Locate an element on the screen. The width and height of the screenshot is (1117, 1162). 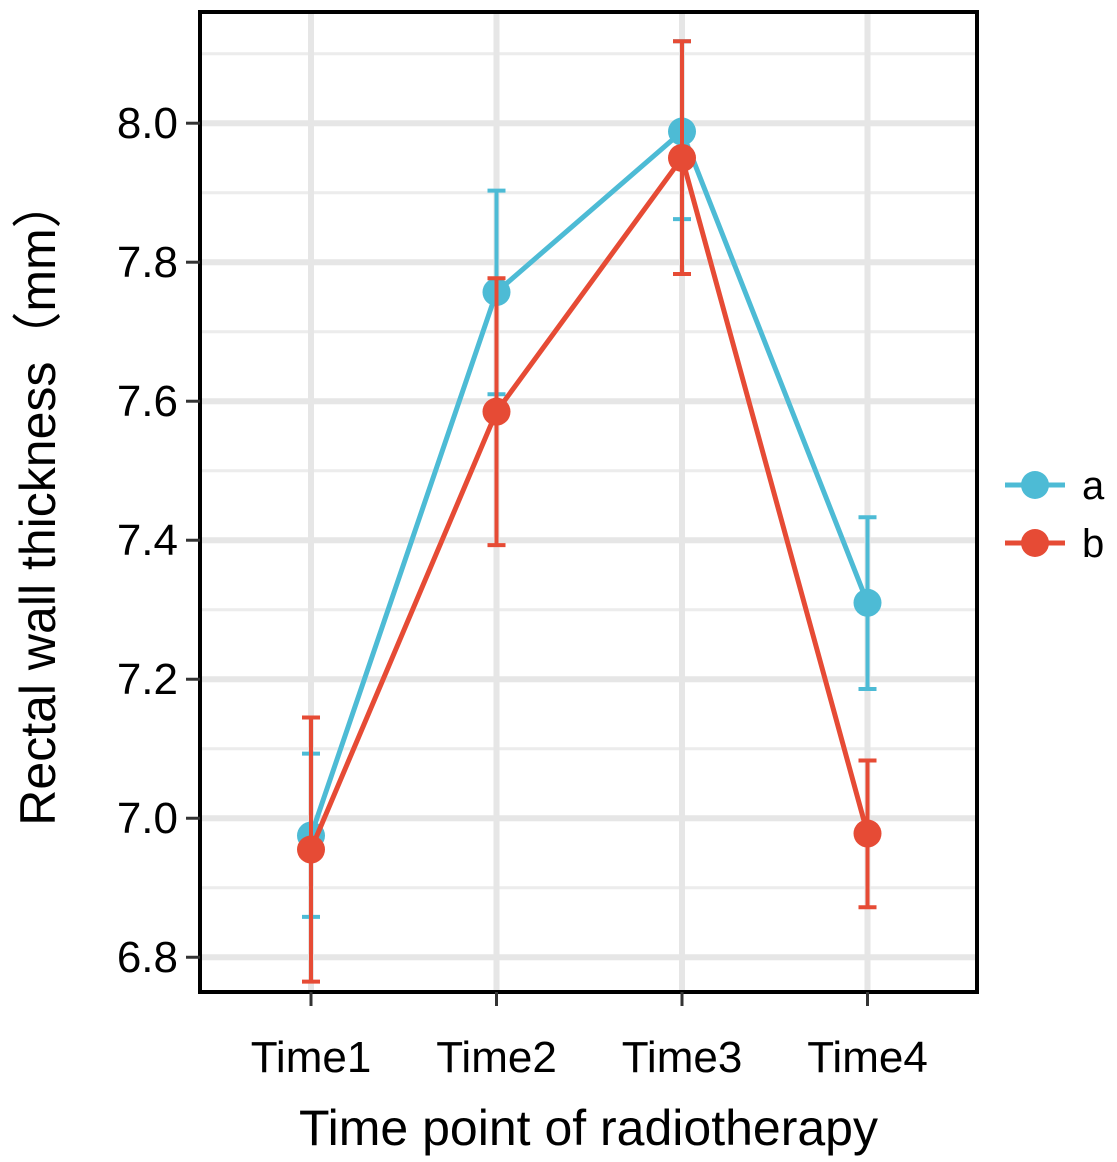
x-tick-label: Time1 is located at coordinates (311, 1057).